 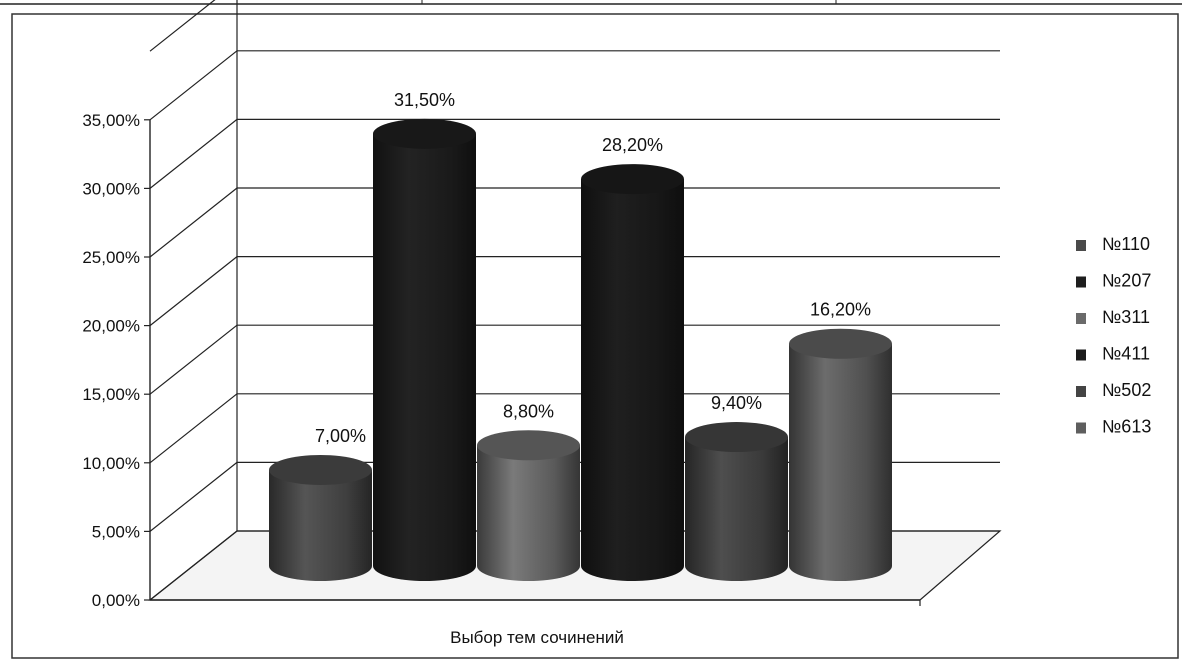 I want to click on bar-№311, so click(x=528, y=505).